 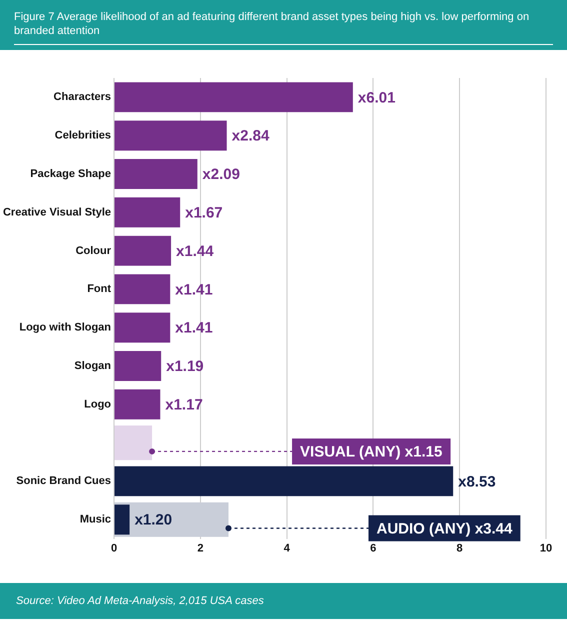 I want to click on data-label: x1.44, so click(x=195, y=251).